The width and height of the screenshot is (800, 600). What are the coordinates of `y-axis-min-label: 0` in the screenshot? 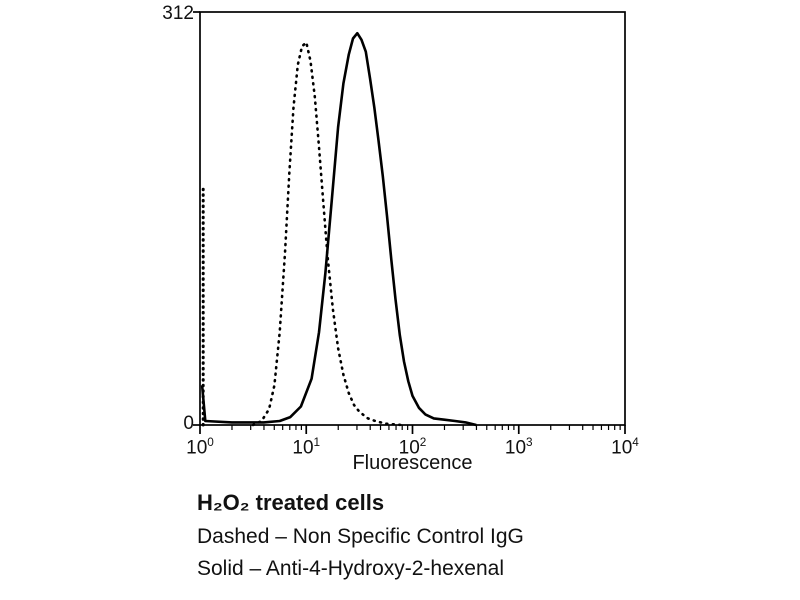 It's located at (188, 423).